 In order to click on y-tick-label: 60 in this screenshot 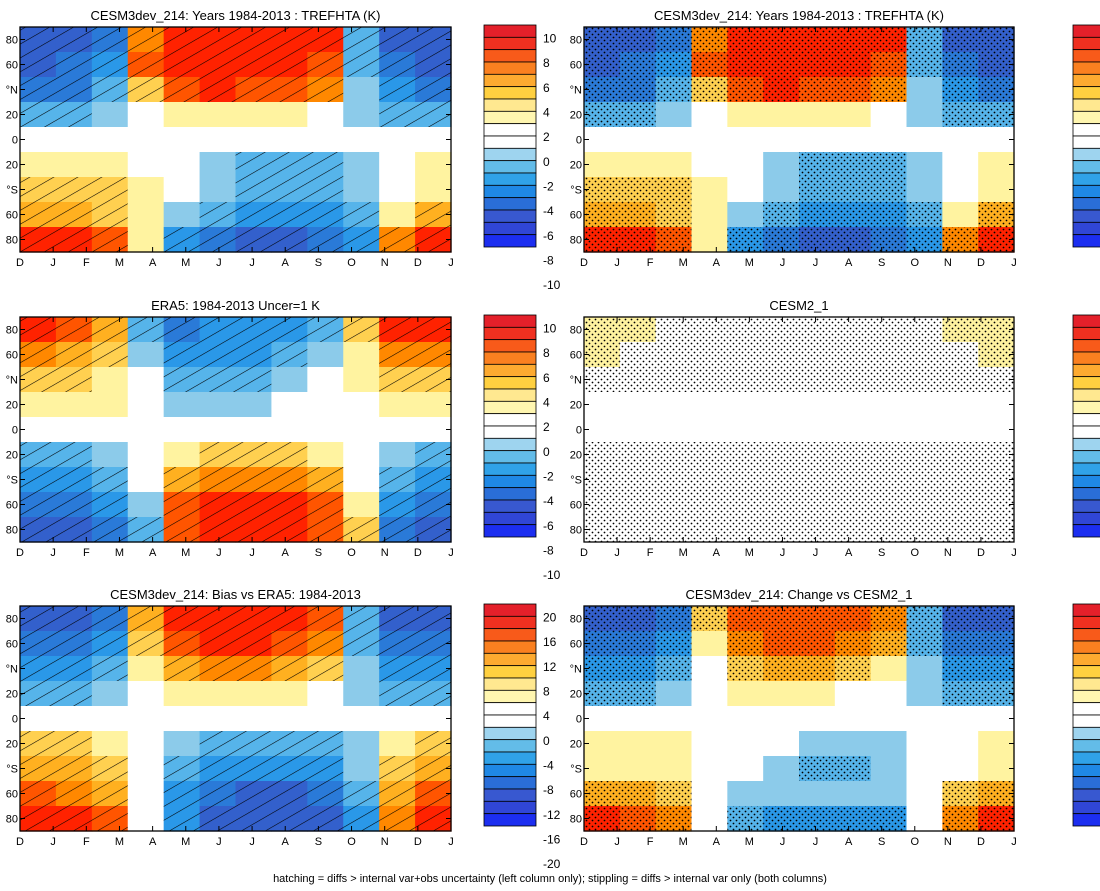, I will do `click(576, 506)`.